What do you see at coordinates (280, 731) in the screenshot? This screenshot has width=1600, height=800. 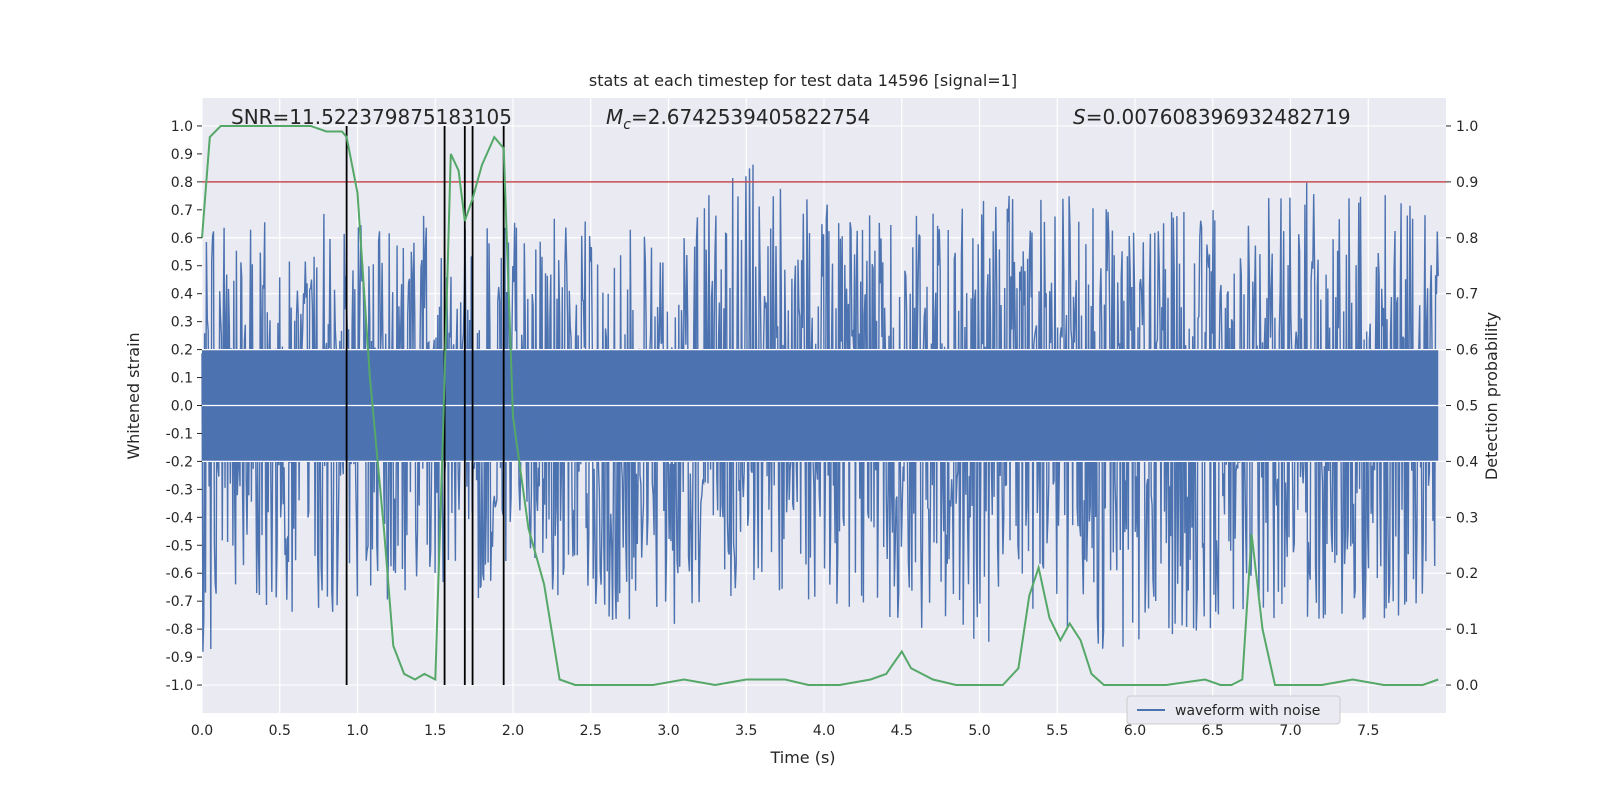 I see `x-tick-1: 0.5` at bounding box center [280, 731].